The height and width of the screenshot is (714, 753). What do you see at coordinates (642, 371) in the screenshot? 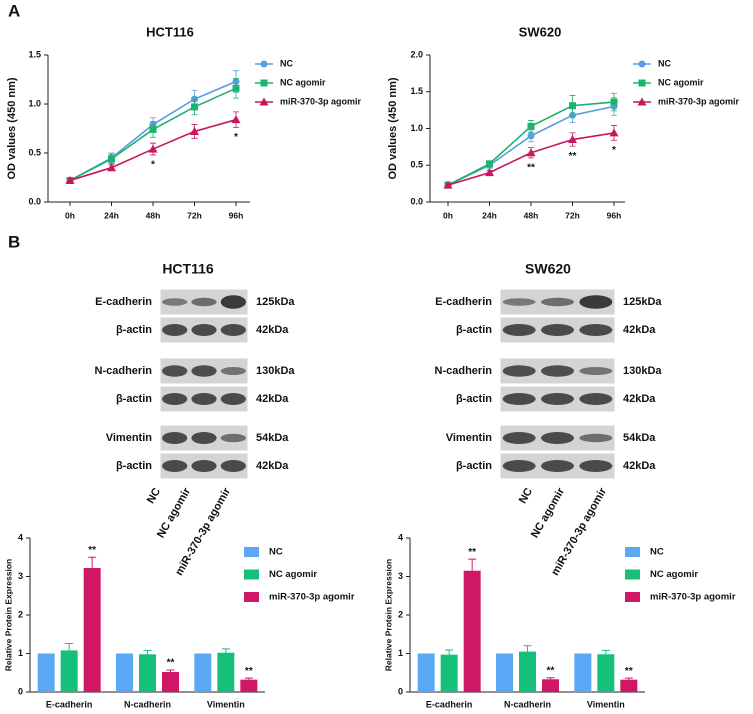
I see `size-label: 130kDa` at bounding box center [642, 371].